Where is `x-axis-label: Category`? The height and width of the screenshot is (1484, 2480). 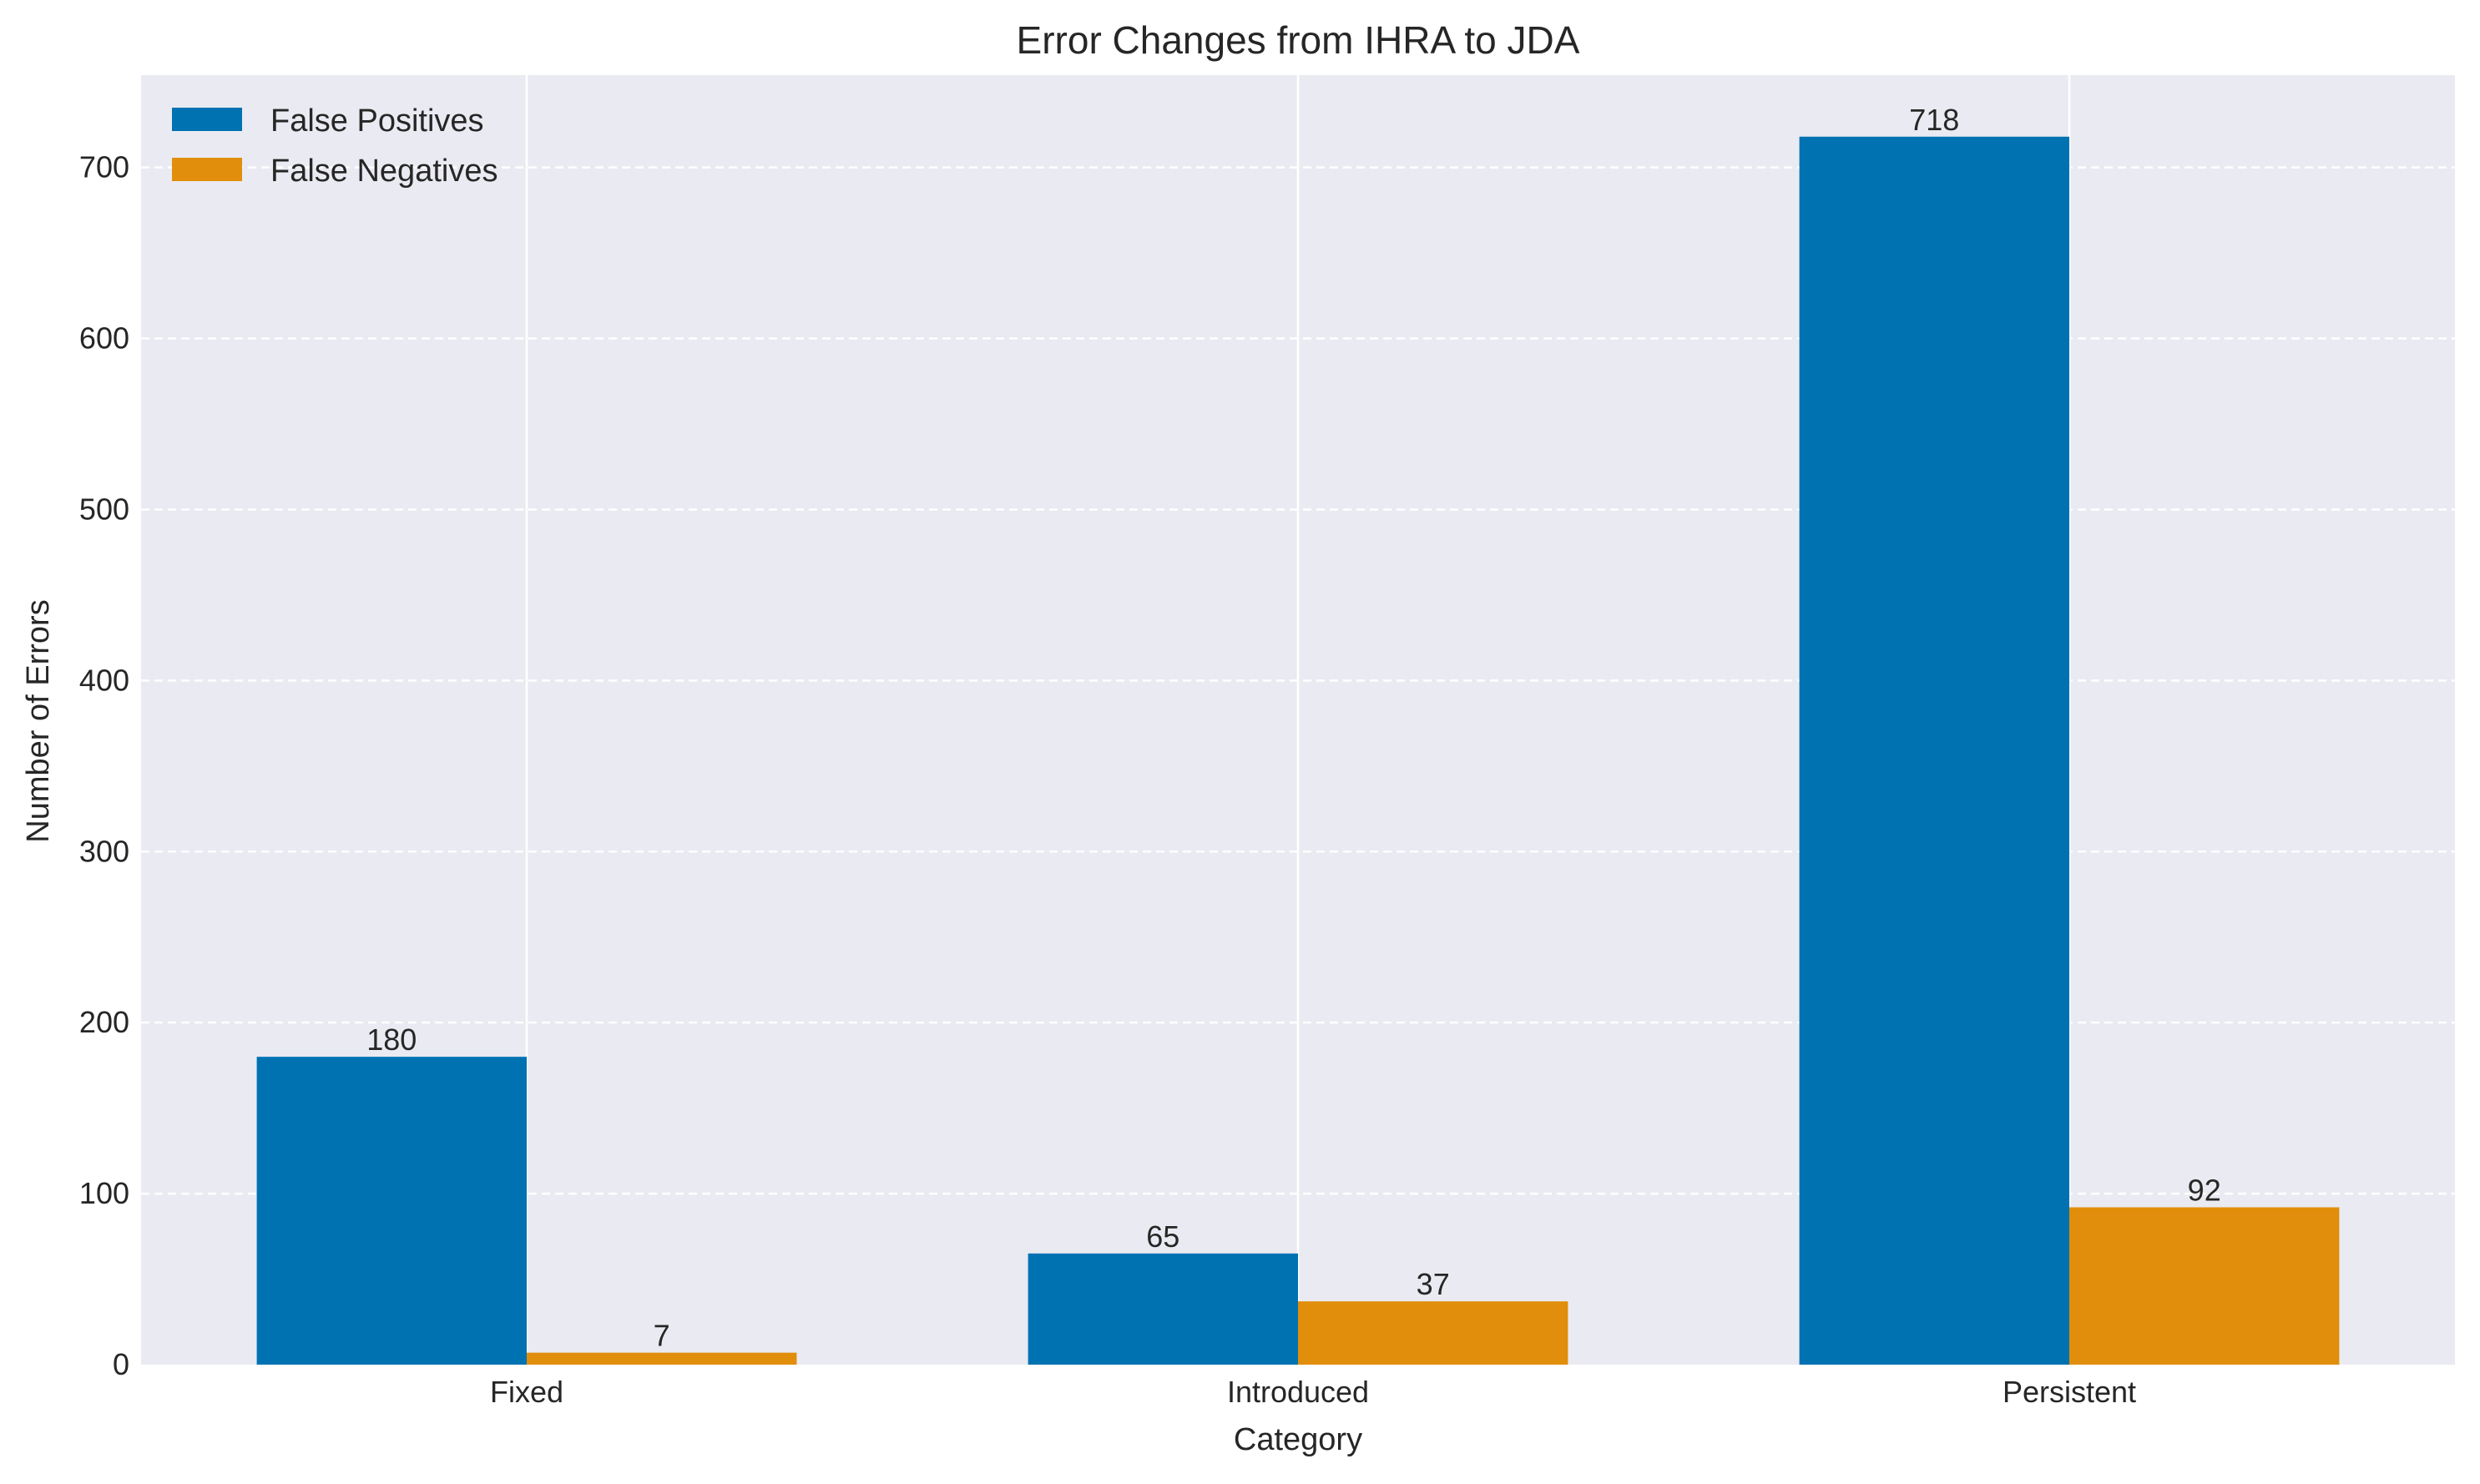 x-axis-label: Category is located at coordinates (1298, 1439).